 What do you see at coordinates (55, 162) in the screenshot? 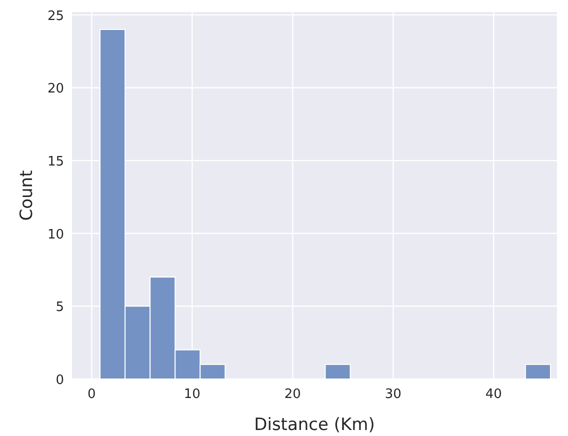
I see `y-tick-label: 15` at bounding box center [55, 162].